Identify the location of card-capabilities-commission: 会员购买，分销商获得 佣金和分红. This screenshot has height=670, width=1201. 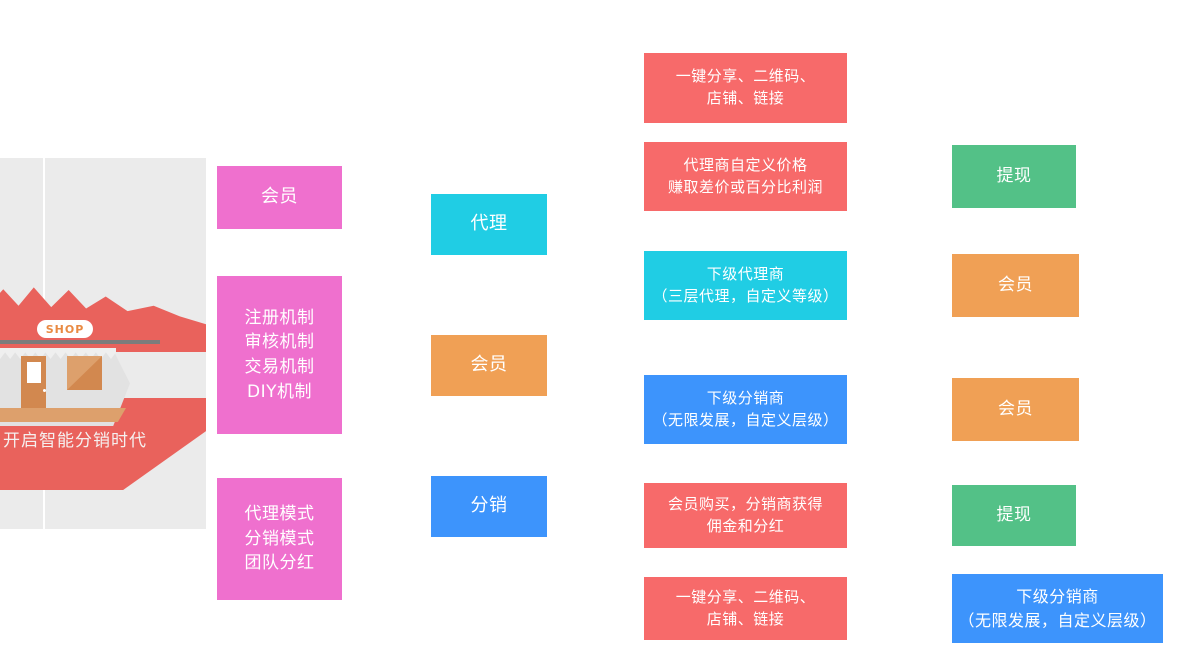
(745, 515).